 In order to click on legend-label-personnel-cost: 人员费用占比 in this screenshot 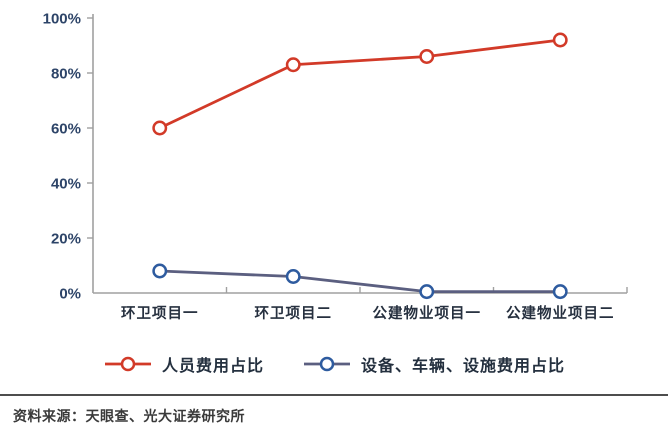, I will do `click(212, 366)`.